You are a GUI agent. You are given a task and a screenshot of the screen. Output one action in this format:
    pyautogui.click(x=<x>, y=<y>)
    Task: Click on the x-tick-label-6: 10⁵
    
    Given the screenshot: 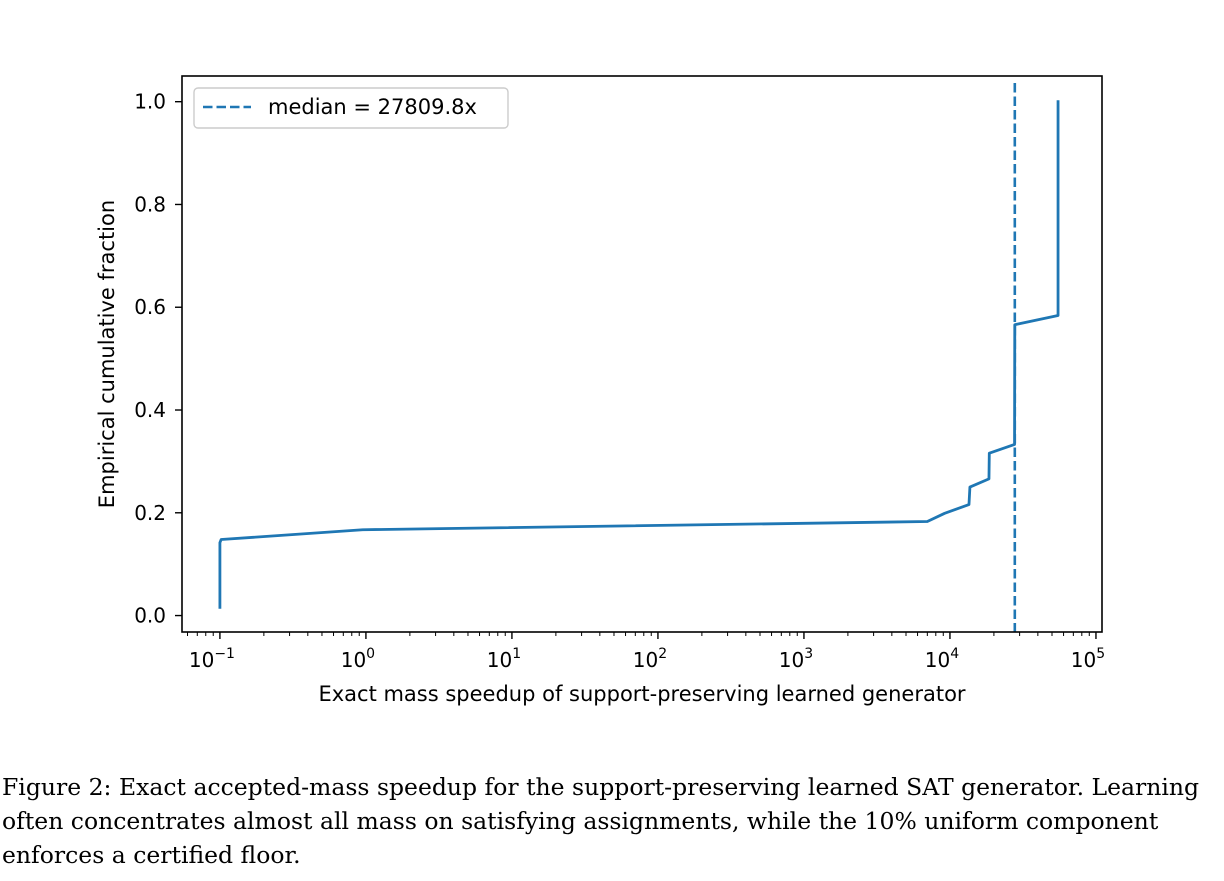 What is the action you would take?
    pyautogui.click(x=1088, y=659)
    